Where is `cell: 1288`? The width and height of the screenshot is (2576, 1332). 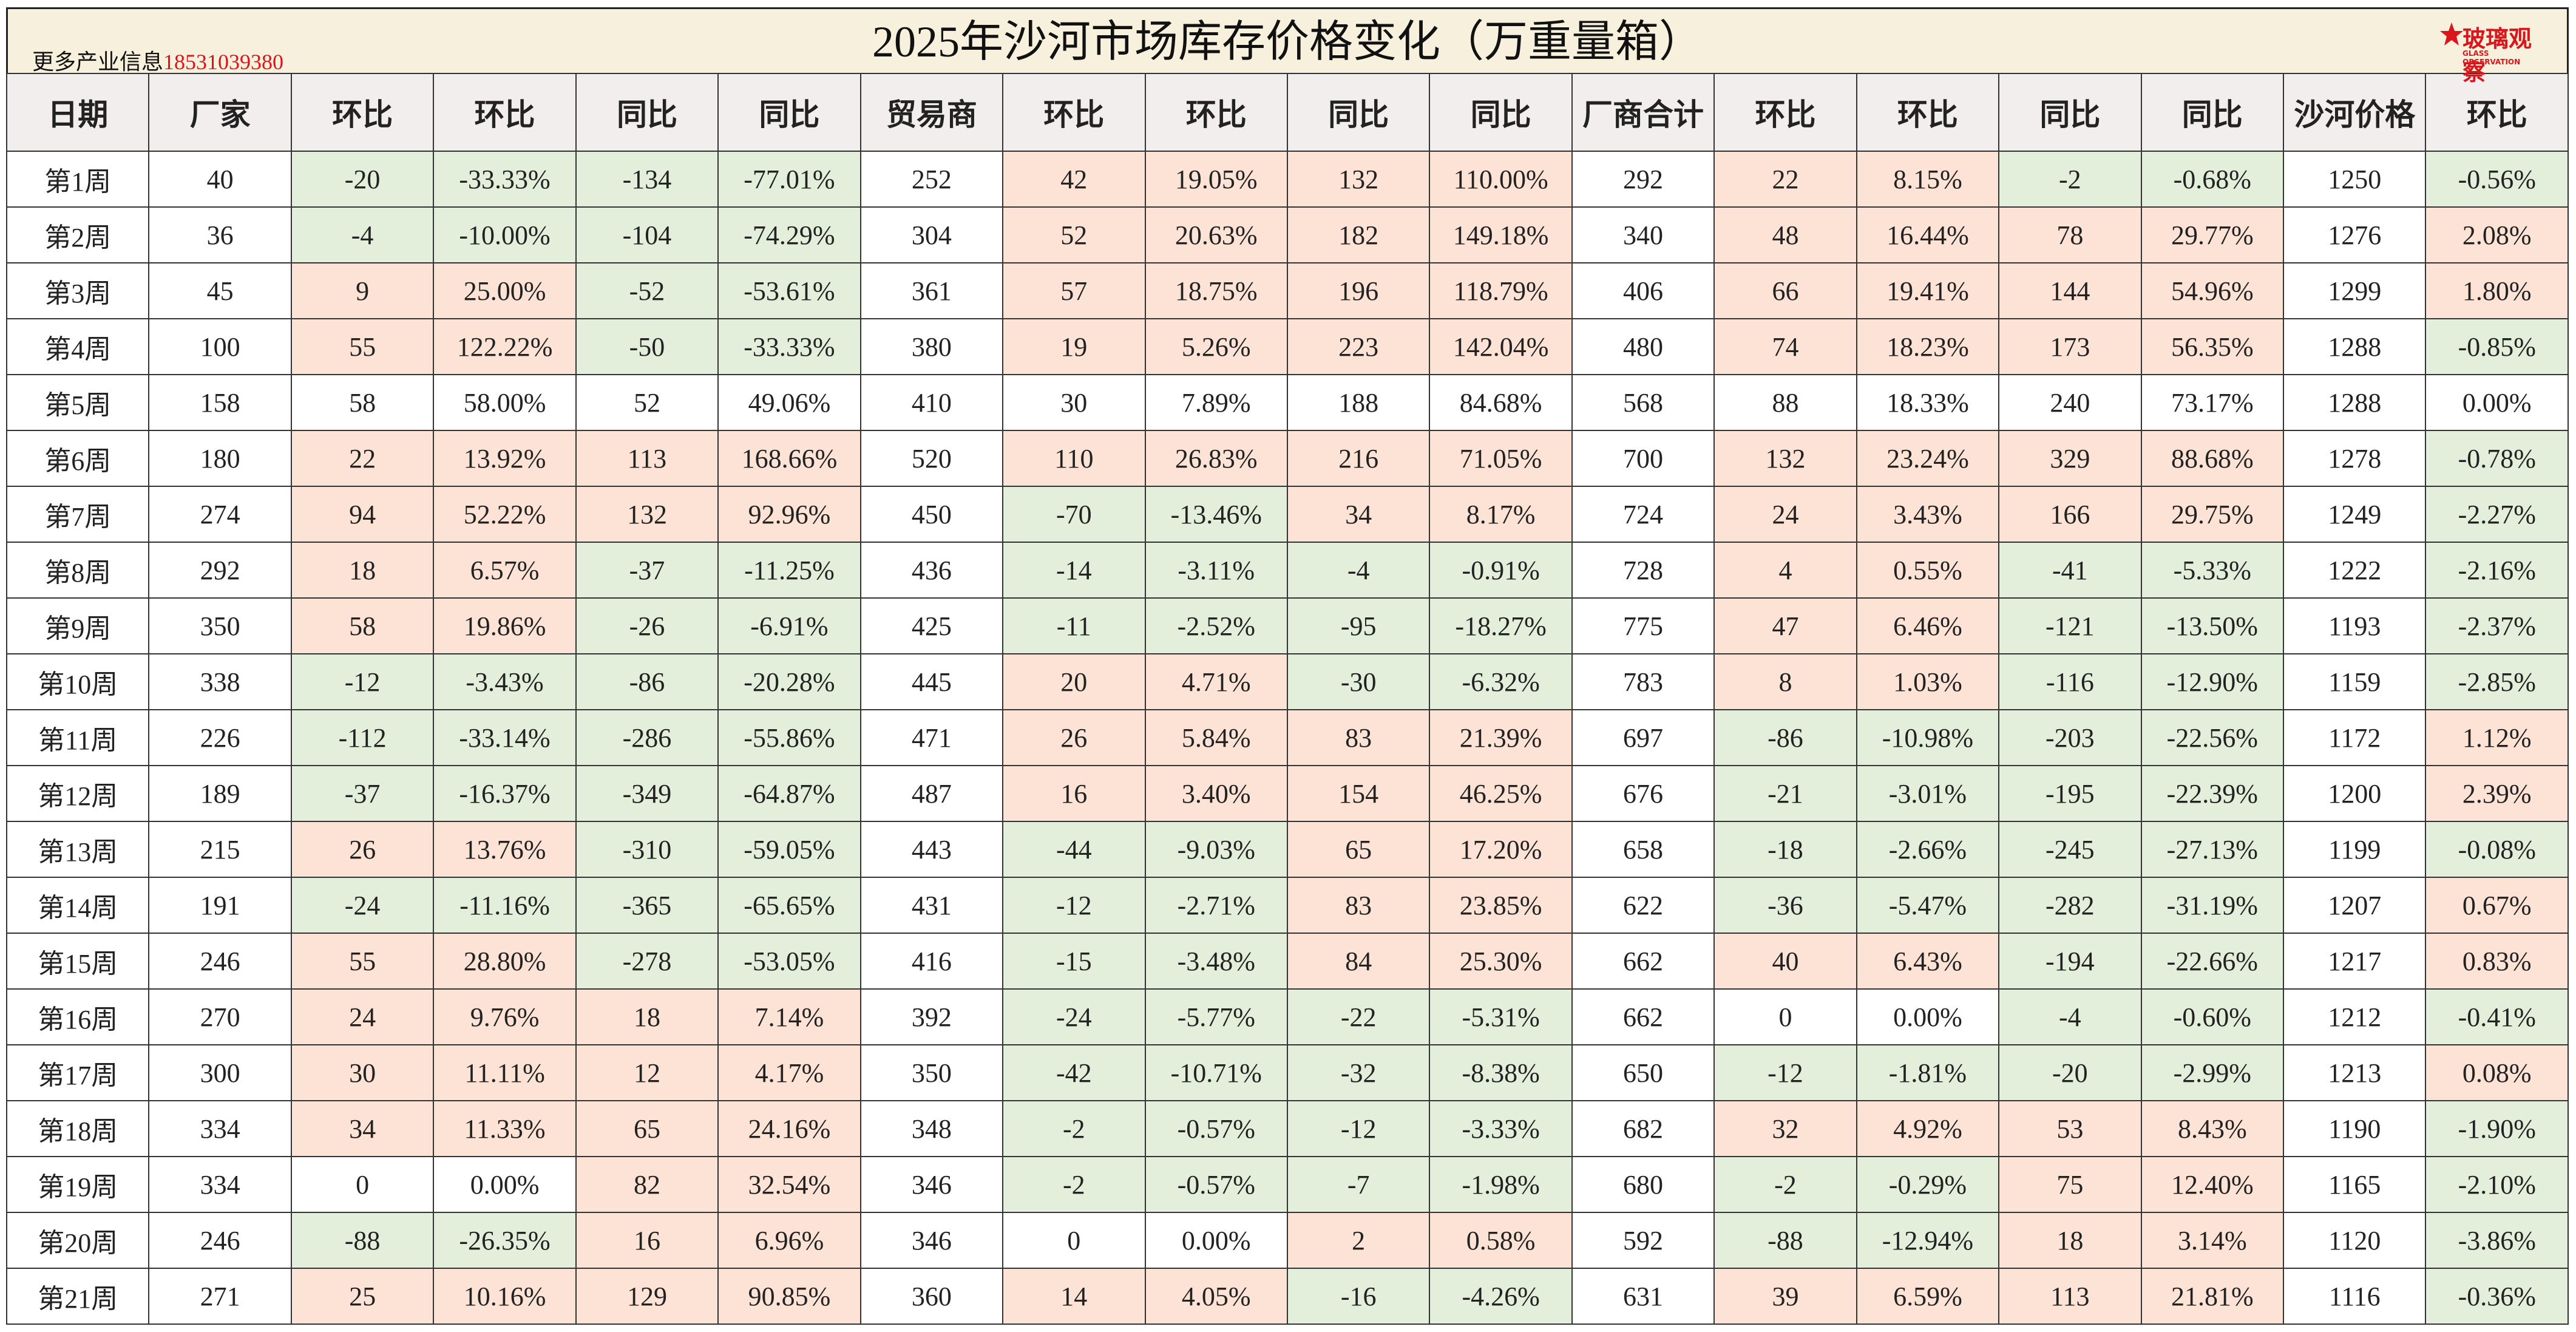
cell: 1288 is located at coordinates (2354, 402).